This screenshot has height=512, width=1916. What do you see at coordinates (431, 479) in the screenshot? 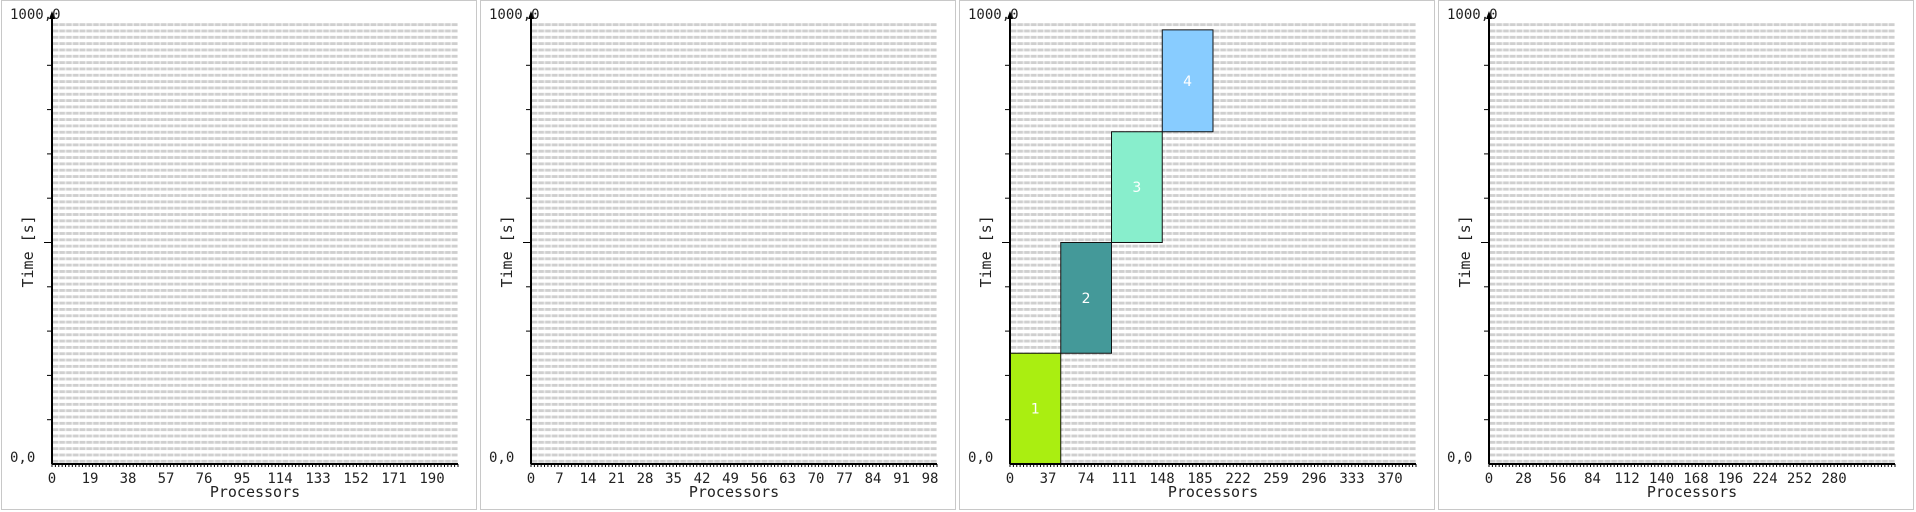
I see `x-tick-label: 190` at bounding box center [431, 479].